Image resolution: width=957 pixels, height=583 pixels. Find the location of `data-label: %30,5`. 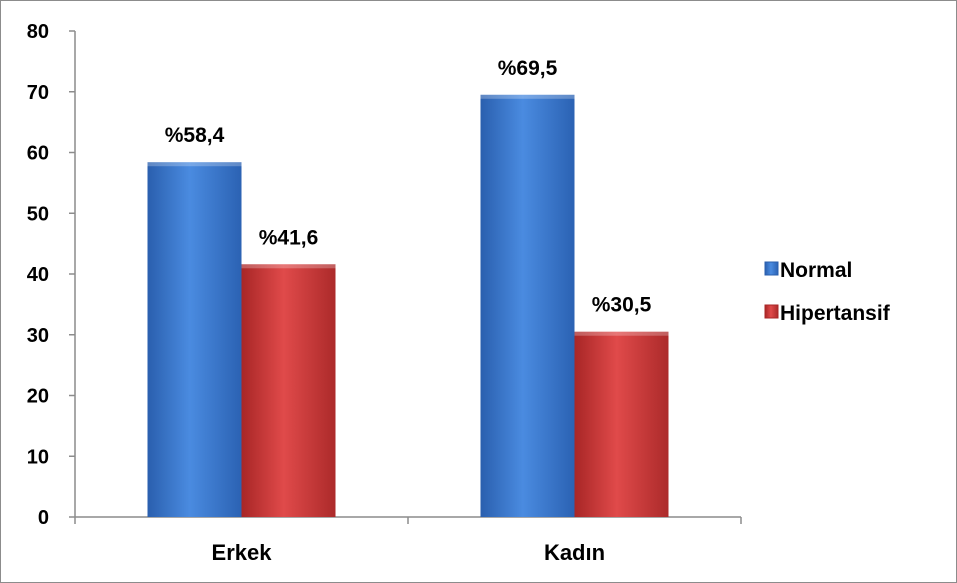

data-label: %30,5 is located at coordinates (622, 305).